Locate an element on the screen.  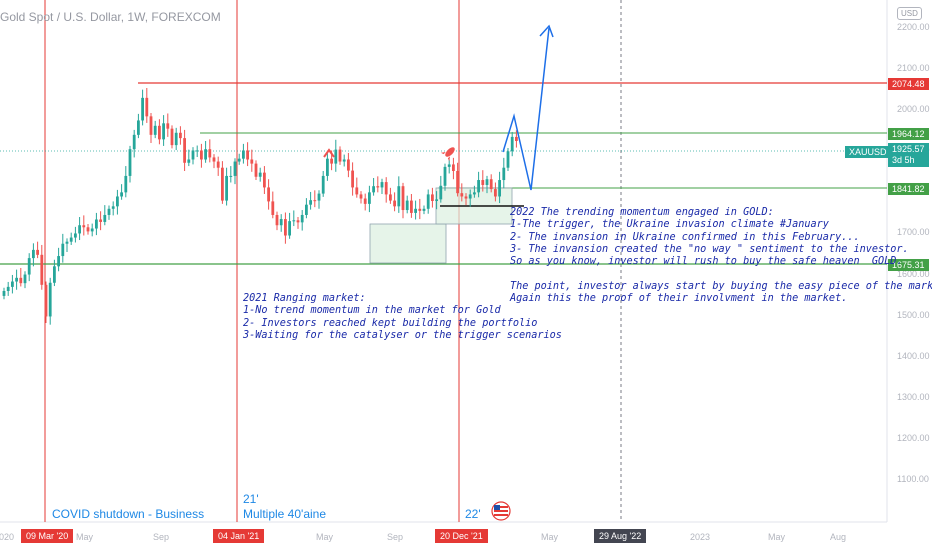
price-tick-label: 1600.00 is located at coordinates (913, 273).